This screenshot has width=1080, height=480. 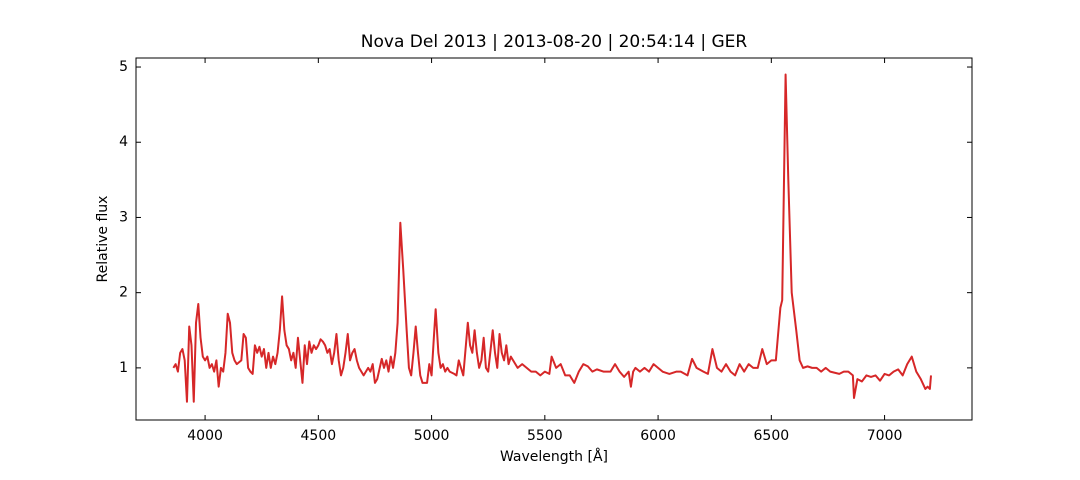 I want to click on x-tick-label: 7000, so click(x=885, y=436).